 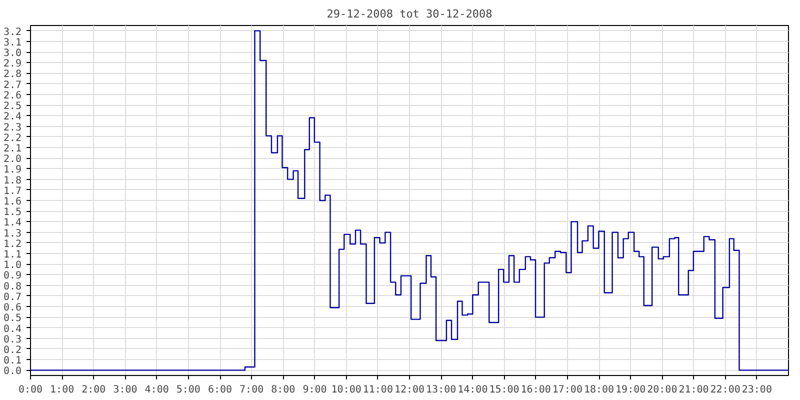 What do you see at coordinates (12, 128) in the screenshot?
I see `y-tick-label: 2.3` at bounding box center [12, 128].